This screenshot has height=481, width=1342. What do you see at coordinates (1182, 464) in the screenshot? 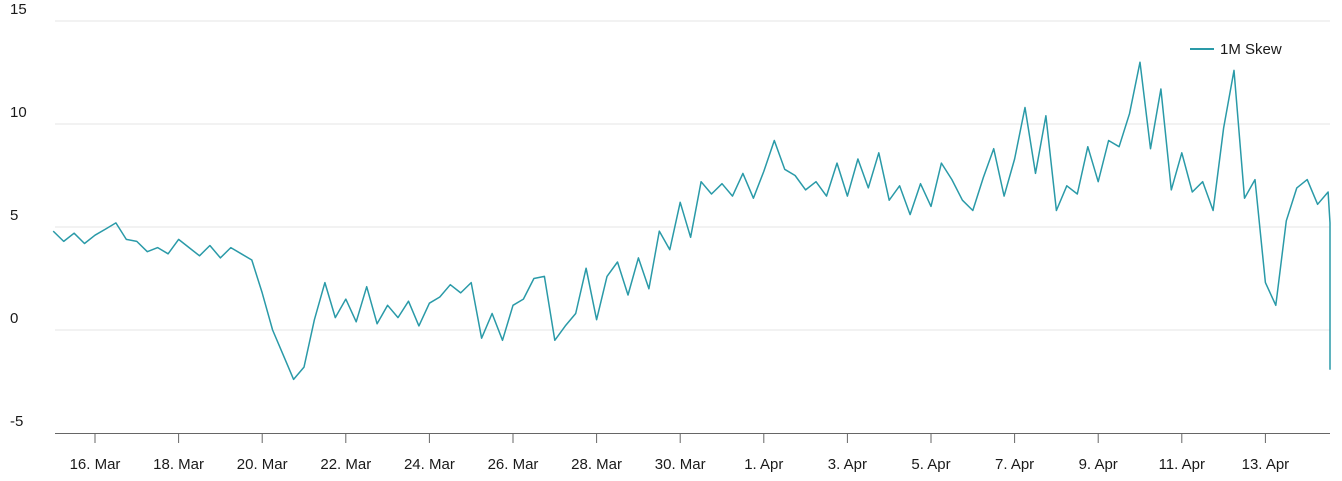
I see `x-tick-label: 11. Apr` at bounding box center [1182, 464].